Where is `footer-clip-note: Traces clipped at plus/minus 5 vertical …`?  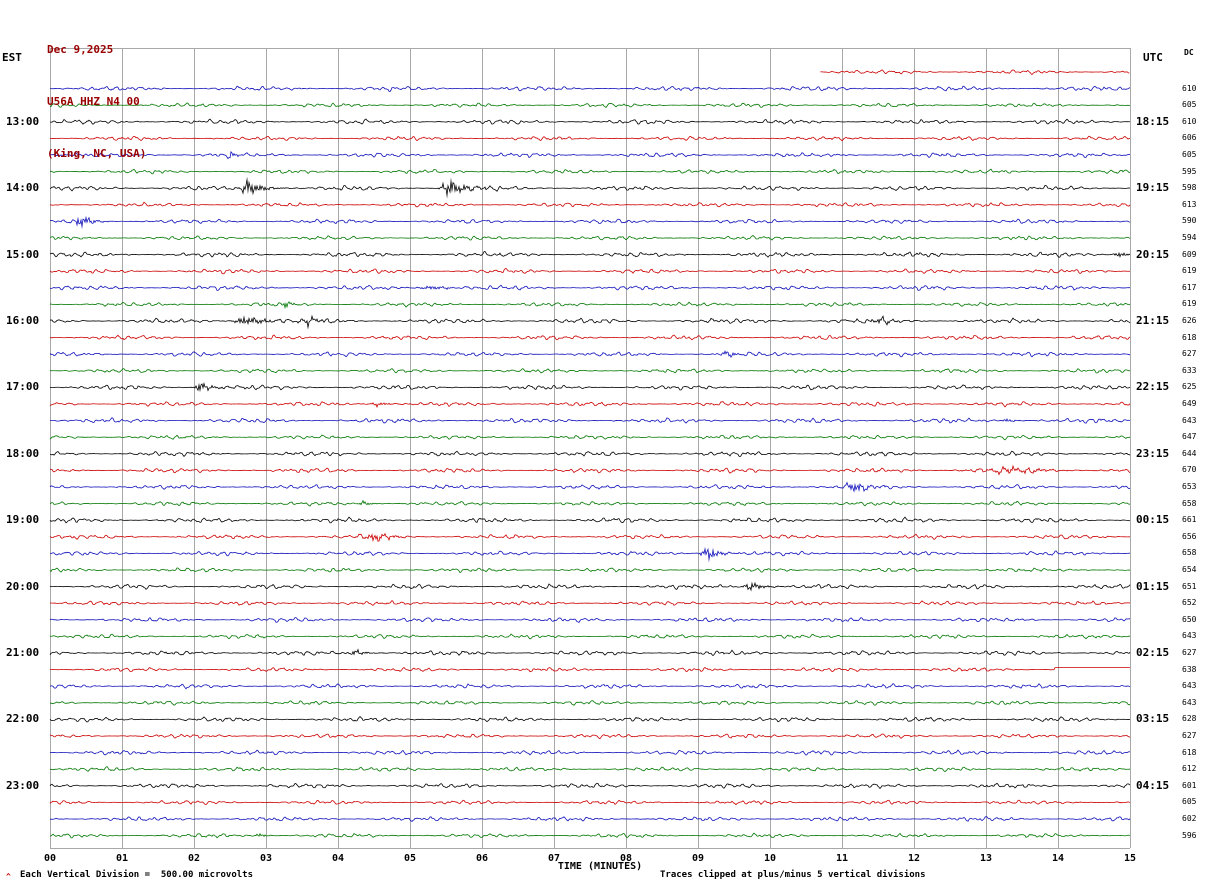 footer-clip-note: Traces clipped at plus/minus 5 vertical … is located at coordinates (793, 875).